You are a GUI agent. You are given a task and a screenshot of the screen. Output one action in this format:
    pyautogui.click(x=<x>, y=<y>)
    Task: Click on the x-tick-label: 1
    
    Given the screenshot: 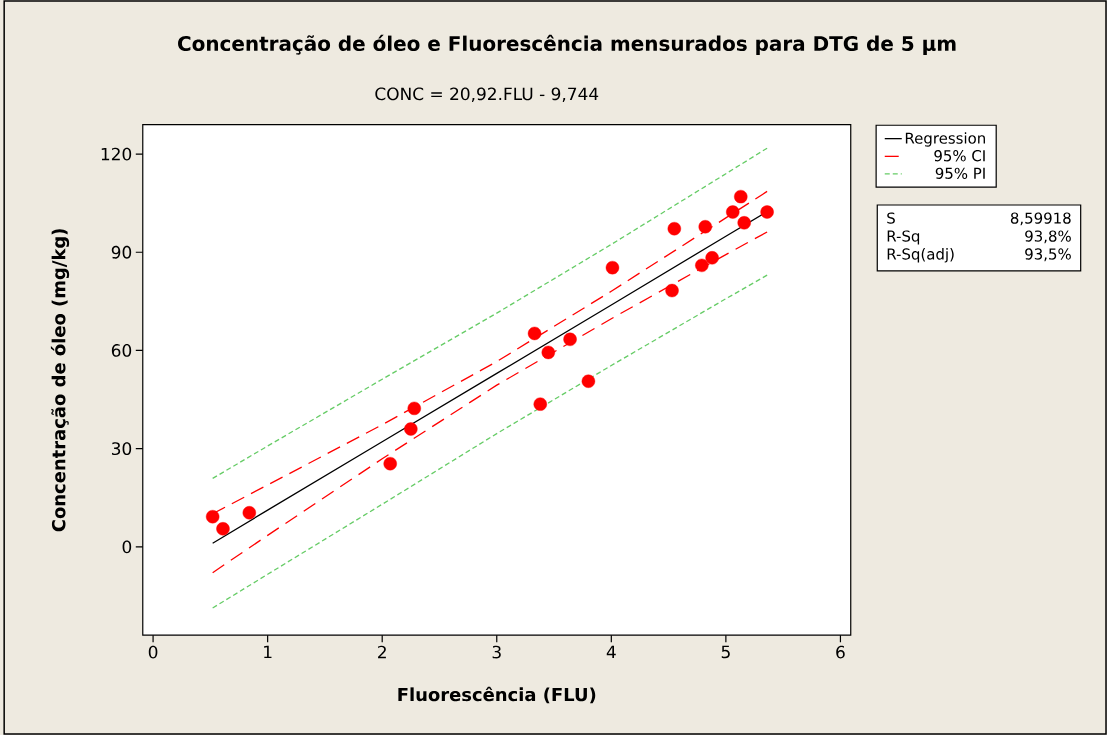 What is the action you would take?
    pyautogui.click(x=268, y=652)
    